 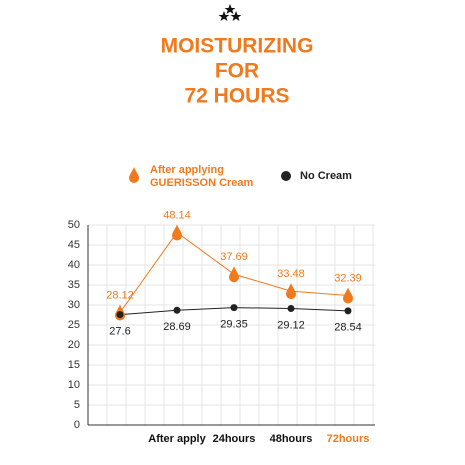 I want to click on data-label: 28.54, so click(x=348, y=328).